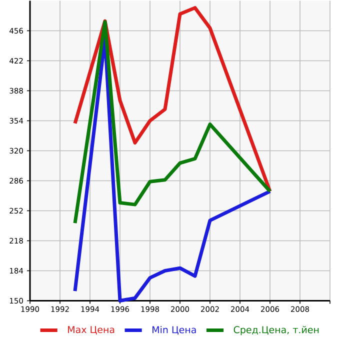 The width and height of the screenshot is (345, 339). Describe the element at coordinates (91, 330) in the screenshot. I see `legend-label: Max Цена` at that location.